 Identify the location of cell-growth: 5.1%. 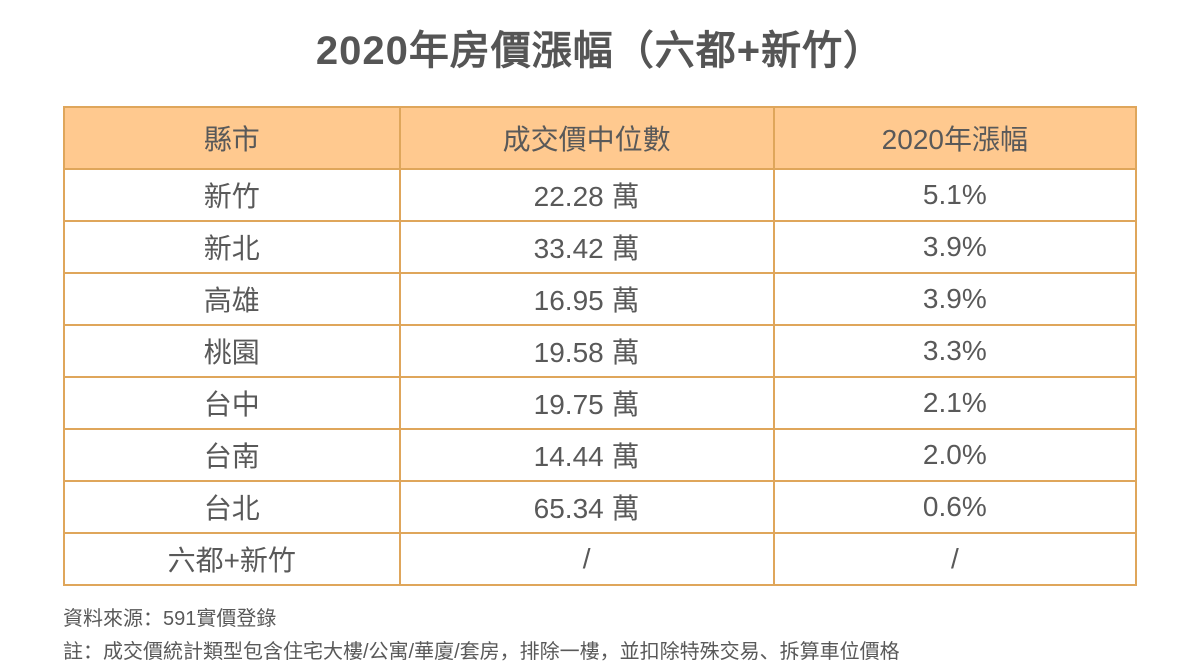
(955, 195).